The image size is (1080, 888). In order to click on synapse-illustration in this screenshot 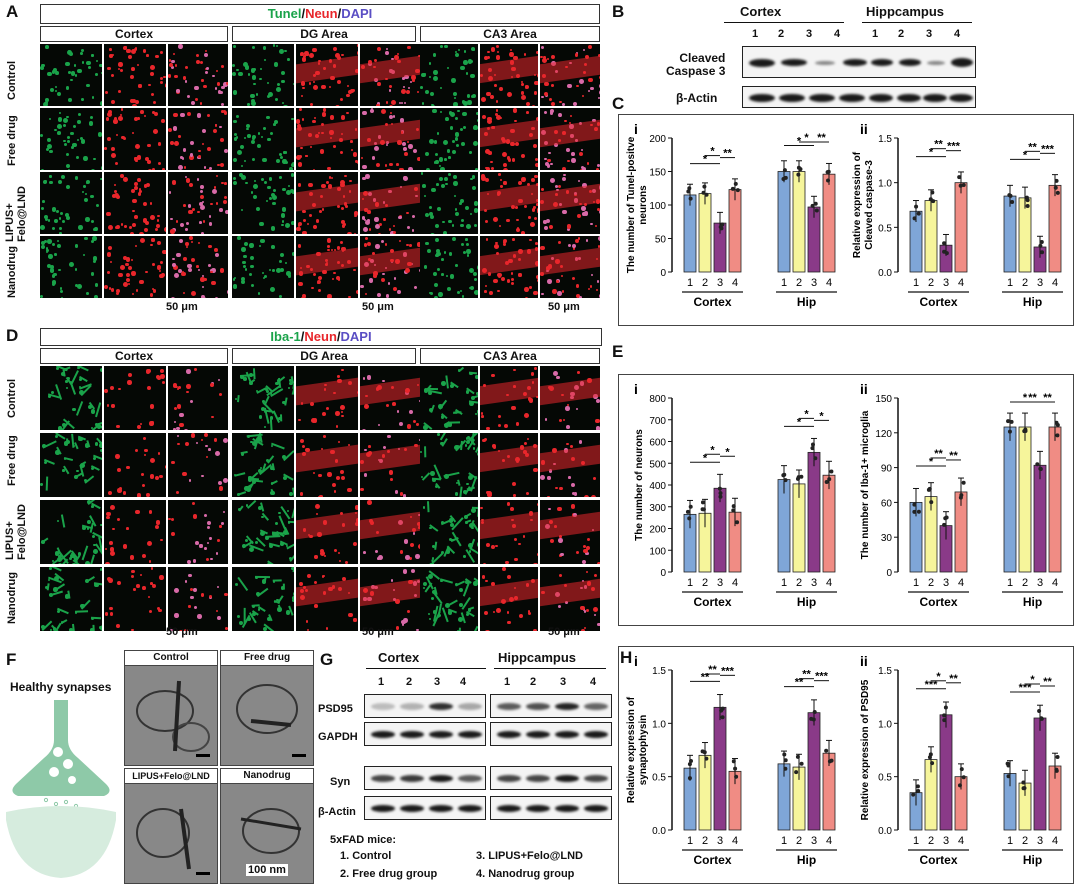, I will do `click(61, 789)`.